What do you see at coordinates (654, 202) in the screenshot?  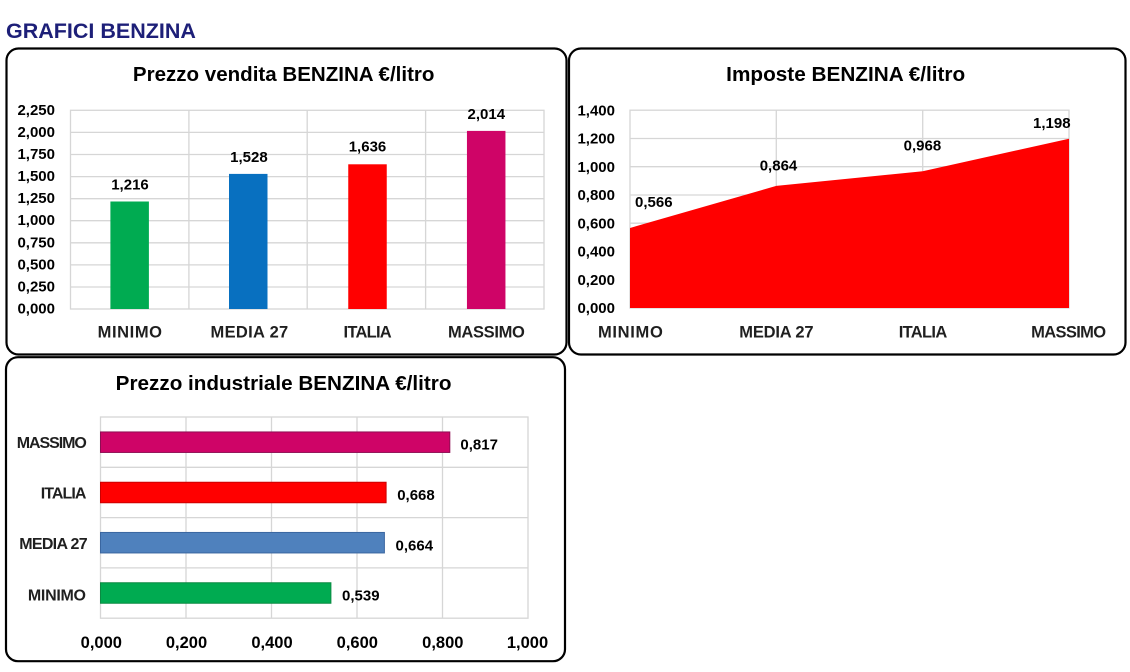 I see `svg-text: 0,566` at bounding box center [654, 202].